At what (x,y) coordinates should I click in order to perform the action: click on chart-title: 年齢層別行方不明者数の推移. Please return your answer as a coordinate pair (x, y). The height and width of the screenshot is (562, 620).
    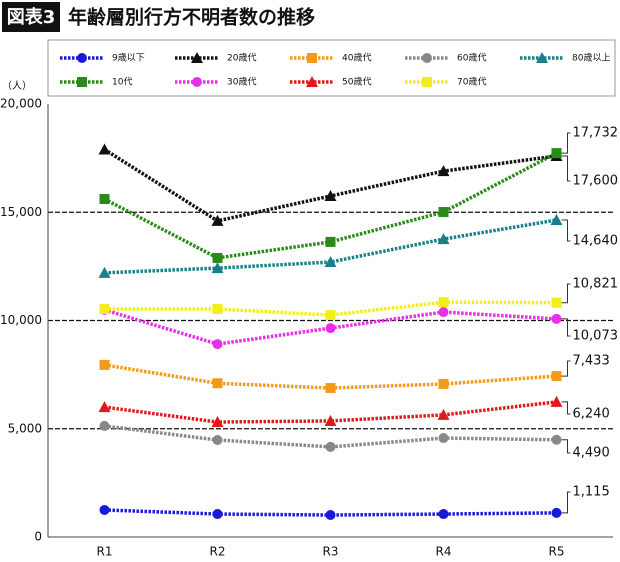
    Looking at the image, I should click on (191, 17).